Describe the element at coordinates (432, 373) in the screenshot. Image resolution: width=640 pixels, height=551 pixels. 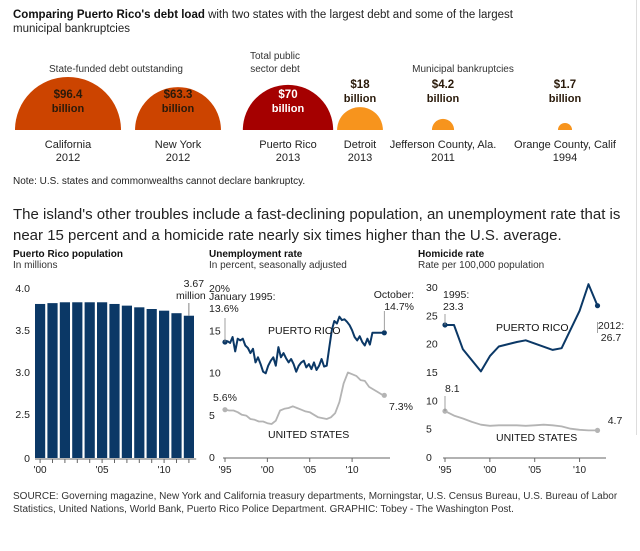
I see `homicide-y-tick: 15` at that location.